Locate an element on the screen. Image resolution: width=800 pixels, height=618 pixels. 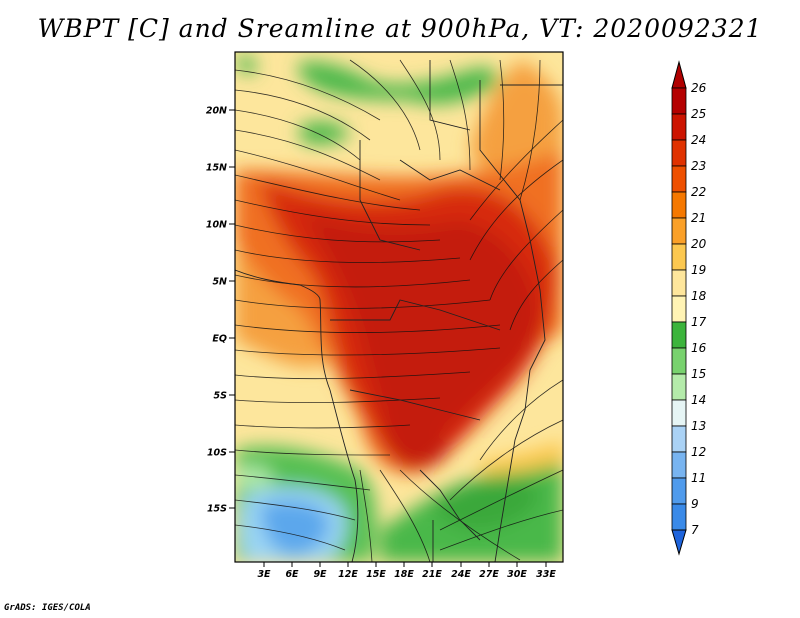
lon-label: 33E is located at coordinates (546, 574).